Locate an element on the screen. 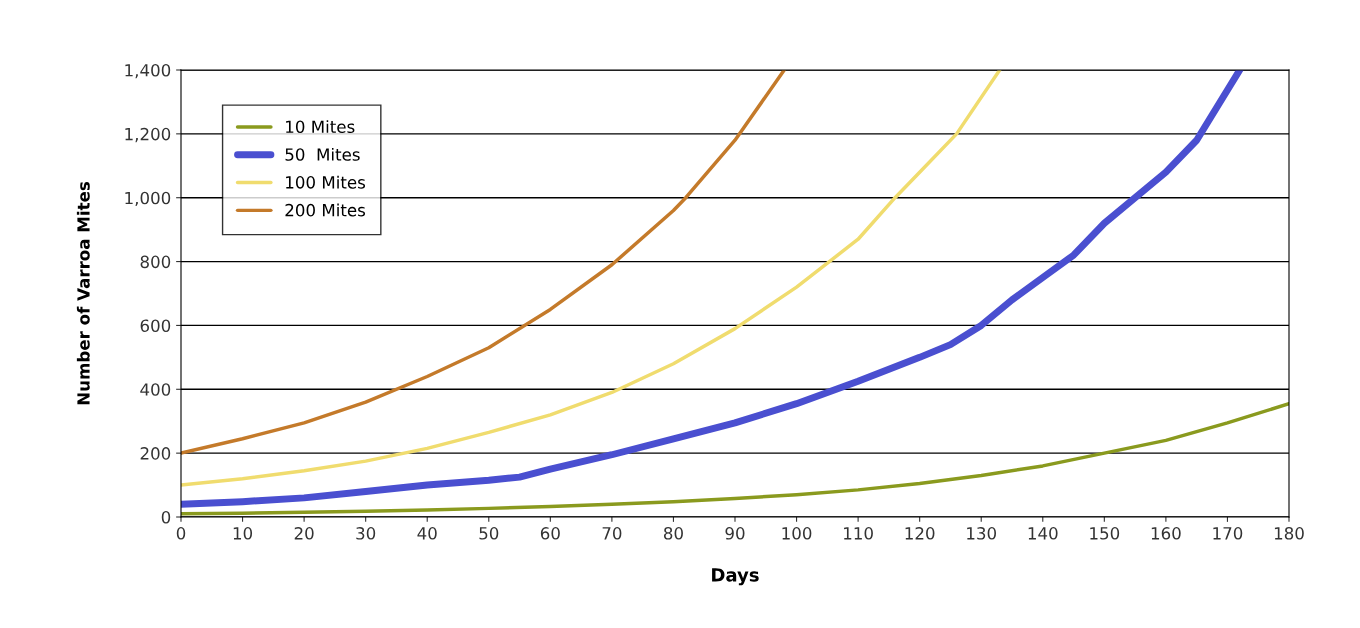 The image size is (1360, 628). x-tick-label: 60 is located at coordinates (550, 533).